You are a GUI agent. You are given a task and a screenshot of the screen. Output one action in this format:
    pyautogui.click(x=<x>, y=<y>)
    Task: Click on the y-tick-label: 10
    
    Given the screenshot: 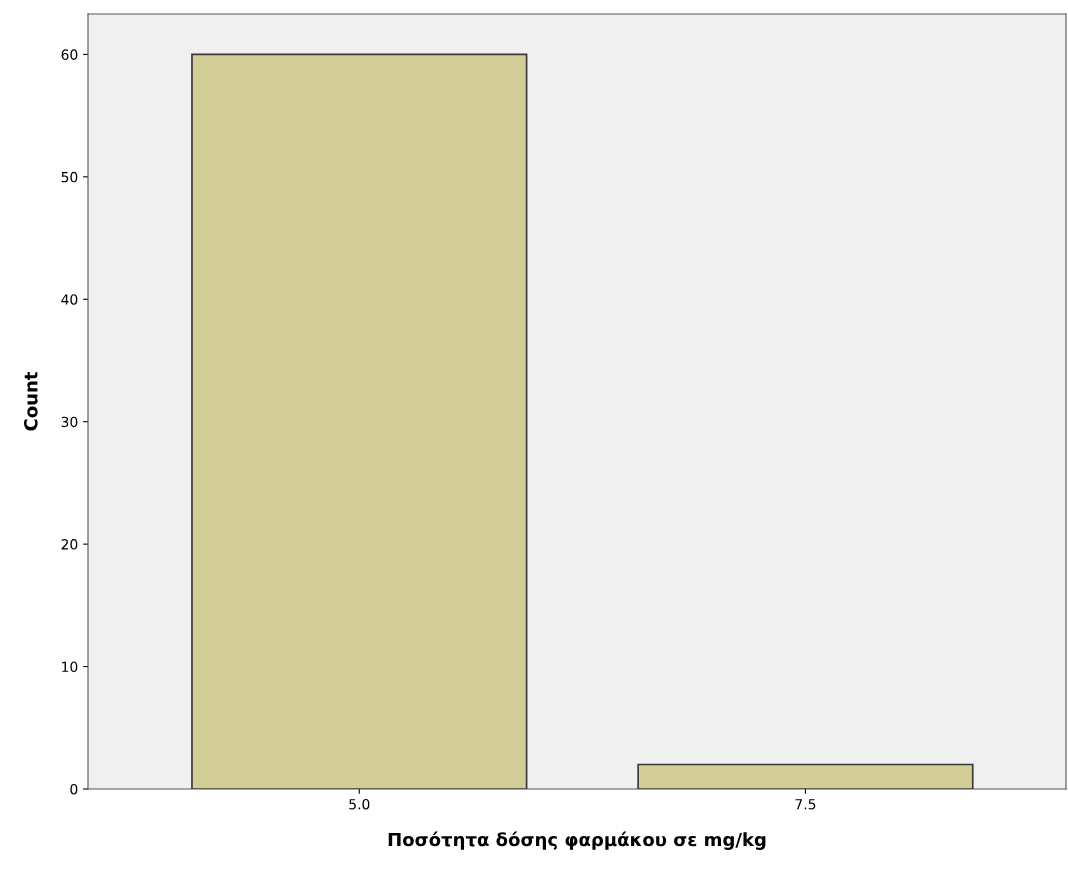 What is the action you would take?
    pyautogui.click(x=70, y=667)
    